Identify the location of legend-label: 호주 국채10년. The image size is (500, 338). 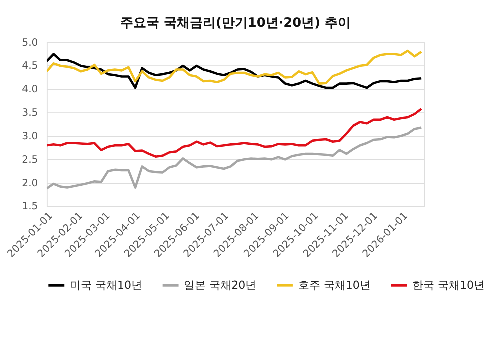
(334, 285).